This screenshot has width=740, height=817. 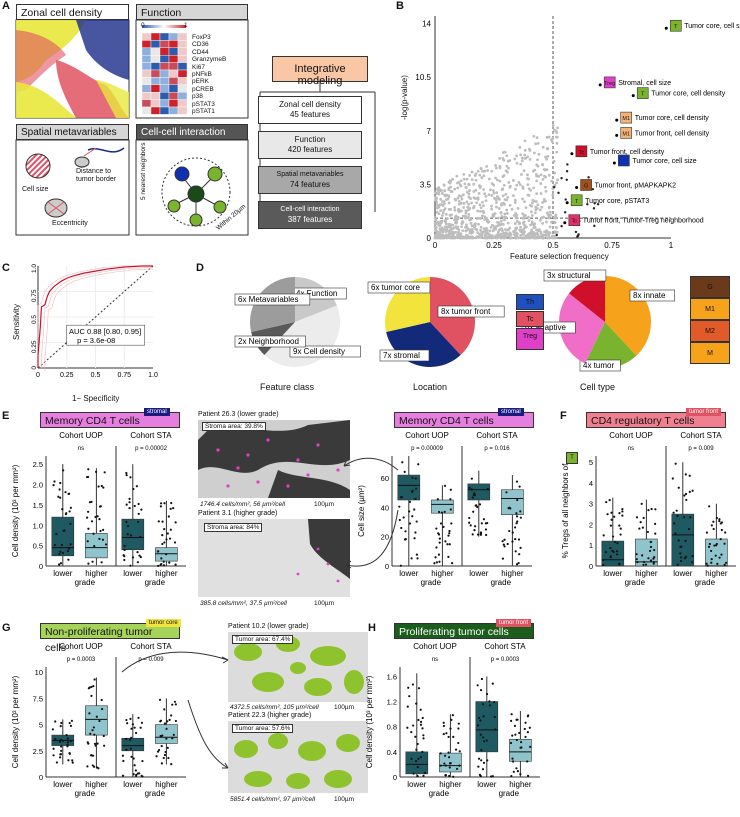 I want to click on cohort-sta: Cohort STA, so click(x=151, y=435).